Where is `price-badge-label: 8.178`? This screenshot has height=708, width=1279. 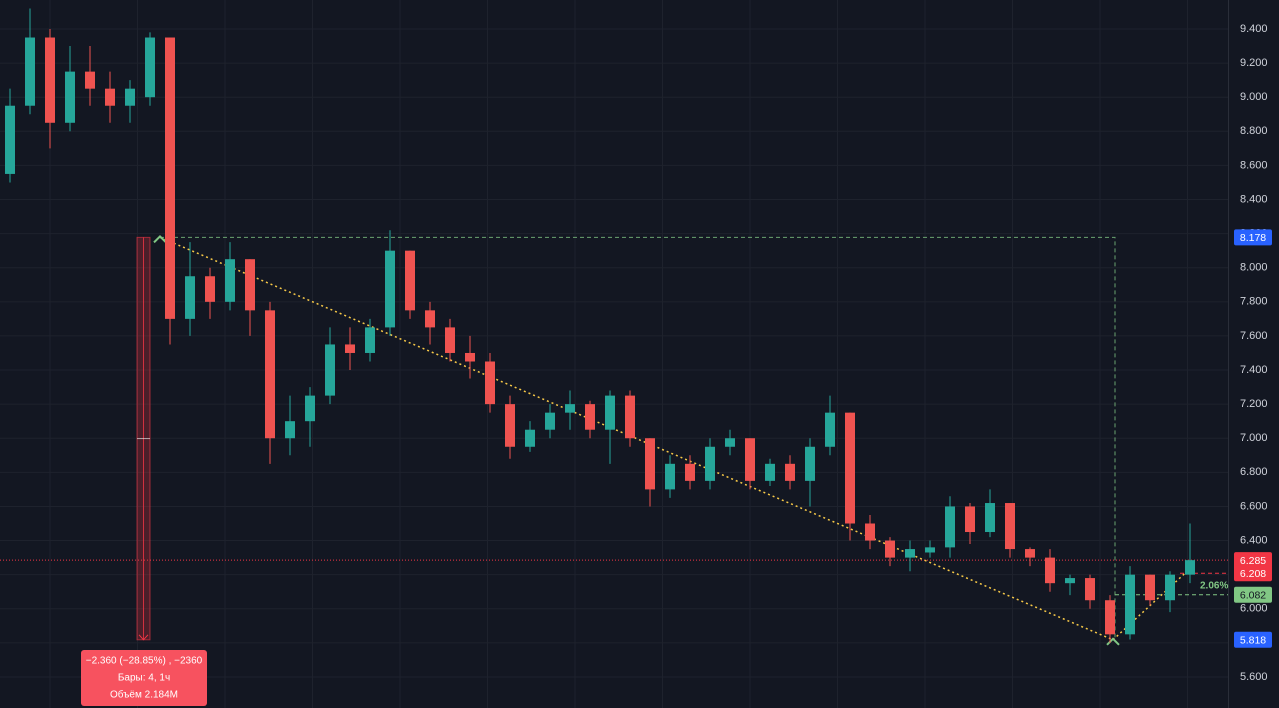 price-badge-label: 8.178 is located at coordinates (1253, 238).